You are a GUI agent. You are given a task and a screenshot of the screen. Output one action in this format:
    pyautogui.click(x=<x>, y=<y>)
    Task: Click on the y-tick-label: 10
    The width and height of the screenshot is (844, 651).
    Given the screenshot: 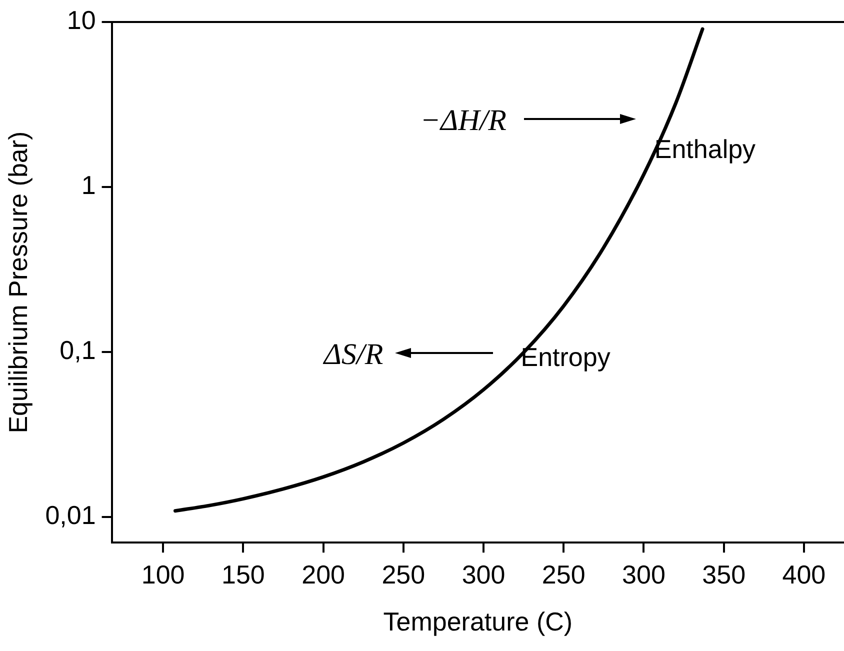 What is the action you would take?
    pyautogui.click(x=81, y=20)
    